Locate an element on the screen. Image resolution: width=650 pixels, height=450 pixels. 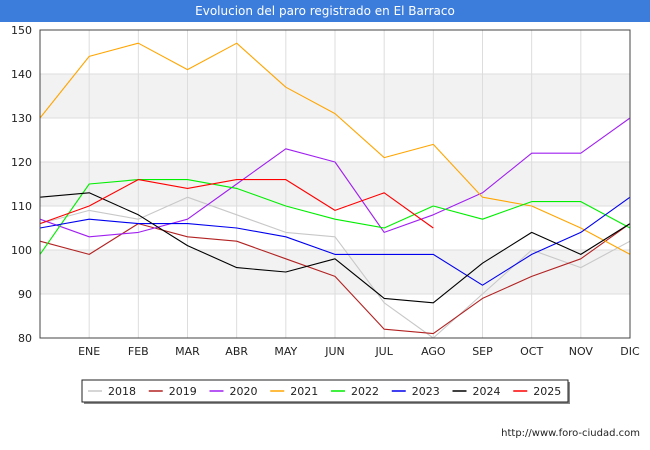
x-tick-label: ABR is located at coordinates (236, 351).